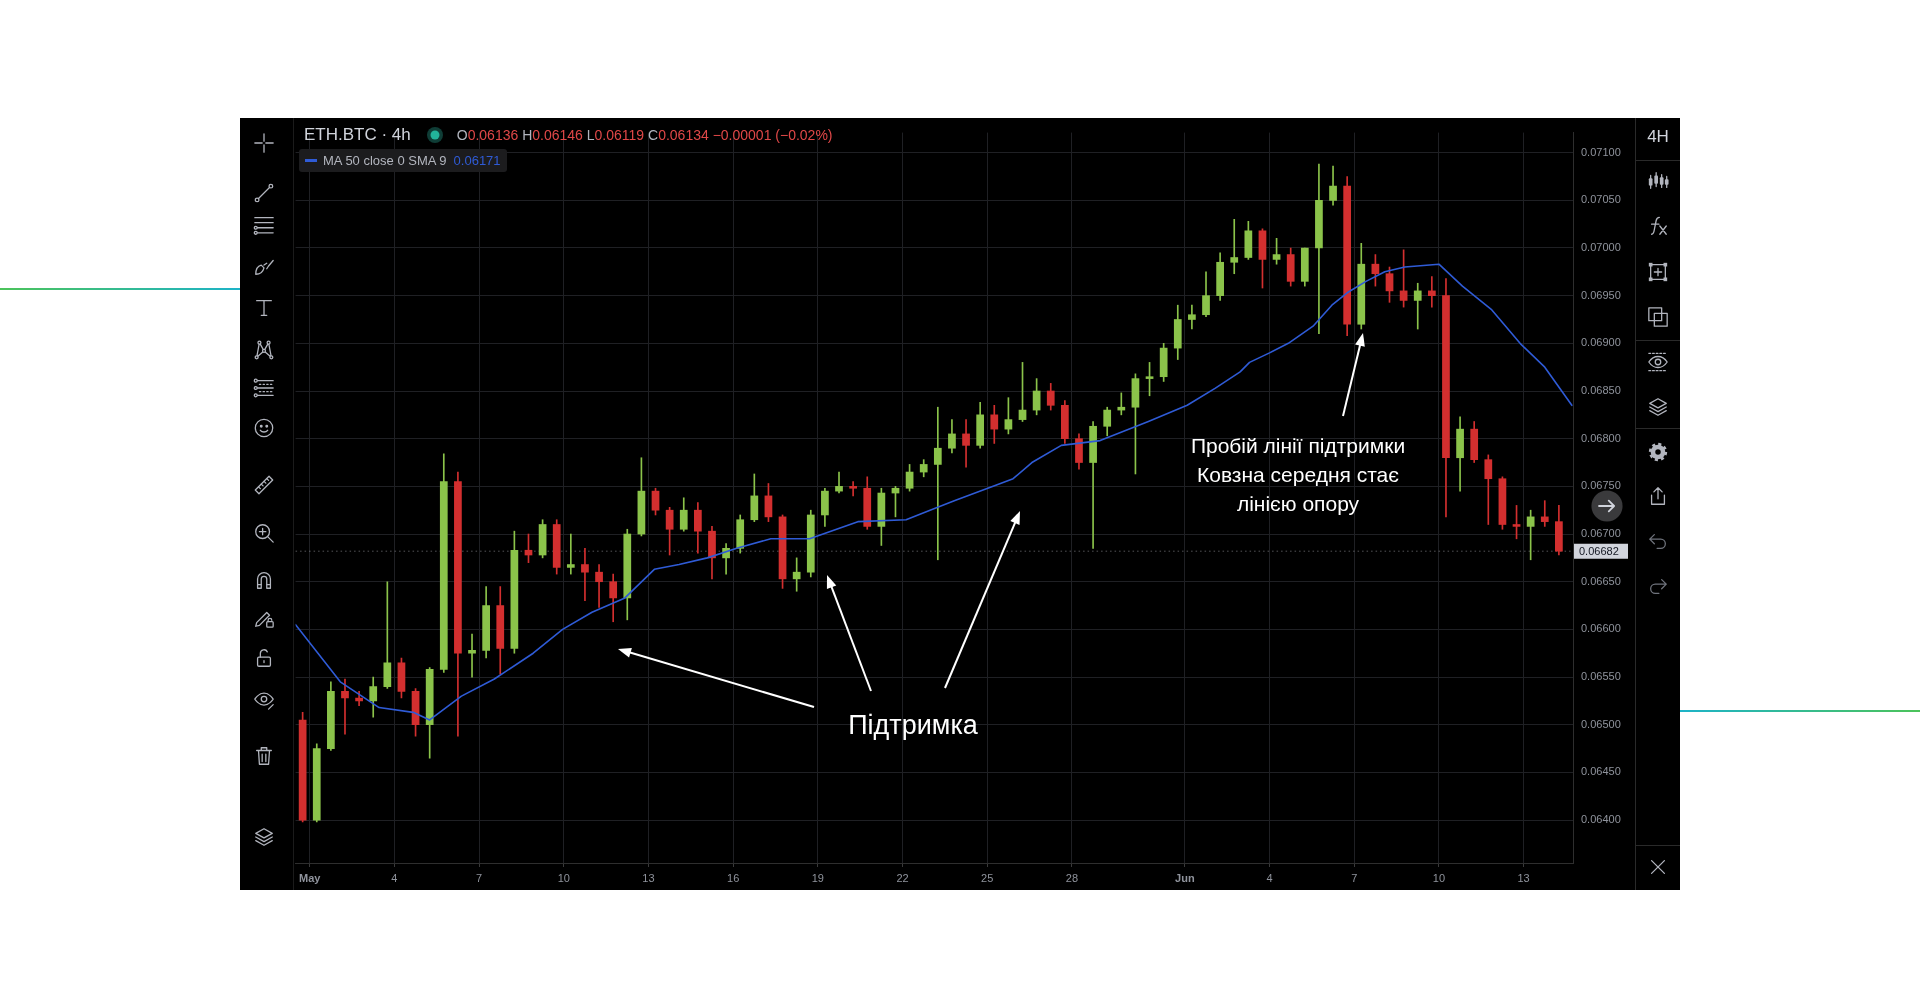  Describe the element at coordinates (733, 877) in the screenshot. I see `x-tick-label: 16` at that location.